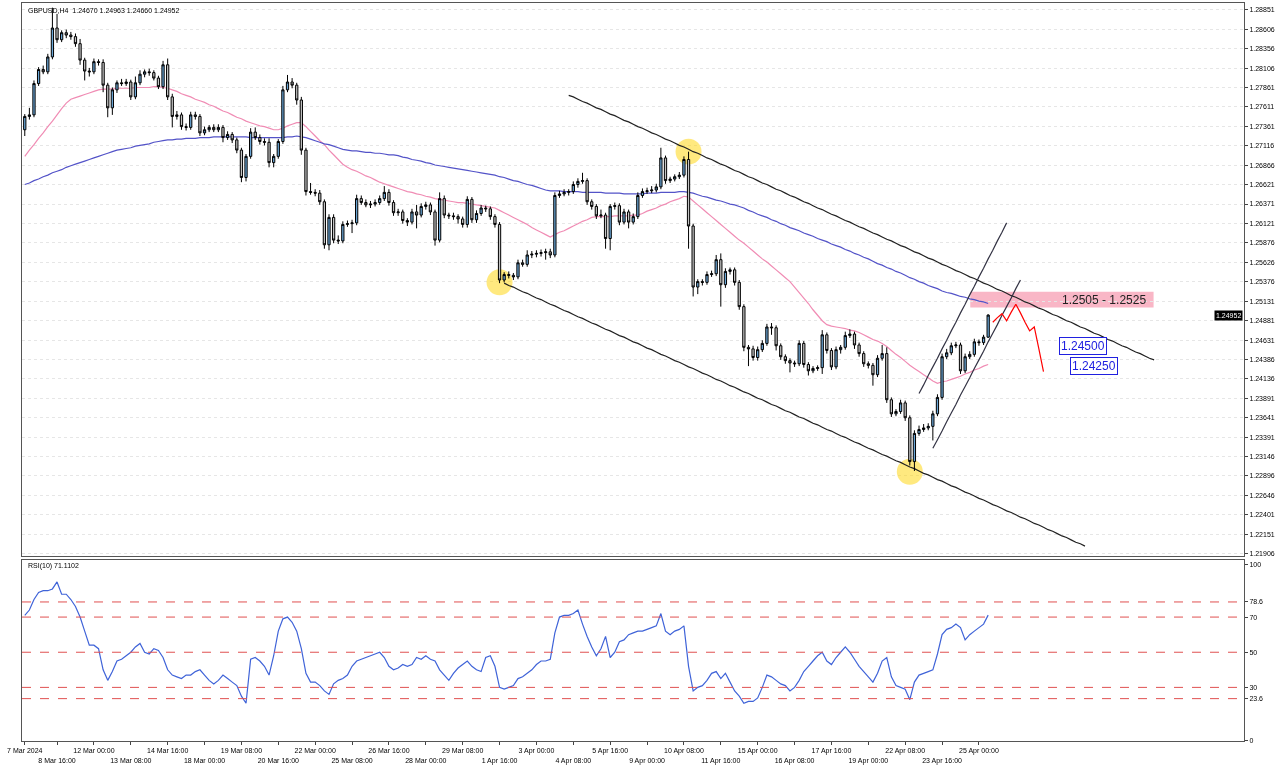 The image size is (1280, 767). Describe the element at coordinates (1104, 300) in the screenshot. I see `band-label: 1.2505 - 1.2525` at that location.